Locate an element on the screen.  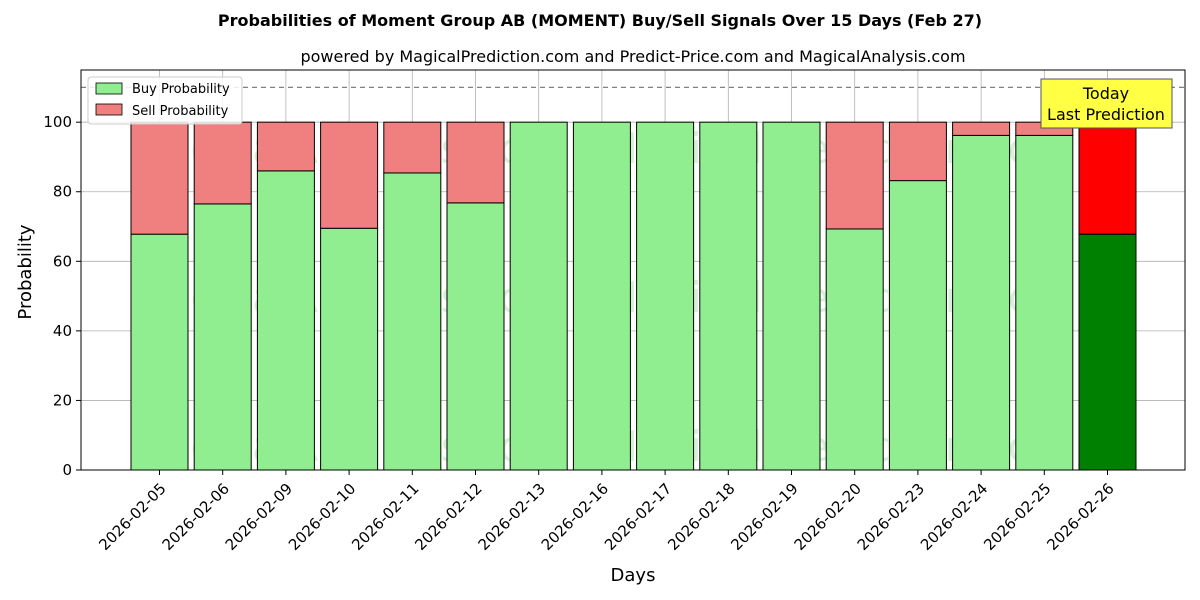
legend-label-sell: Sell Probability is located at coordinates (180, 111).